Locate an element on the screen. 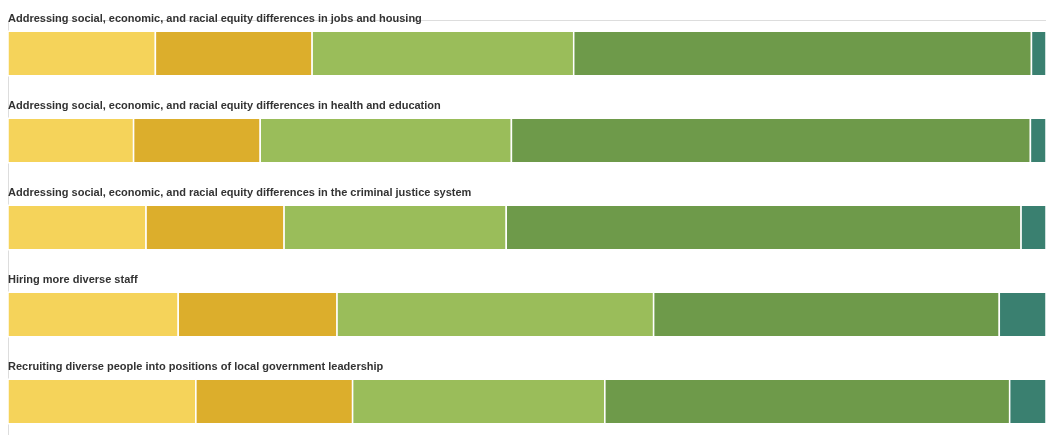  y-tick-label: Addressing social, economic, and racial equity differences in health and education is located at coordinates (225, 105).